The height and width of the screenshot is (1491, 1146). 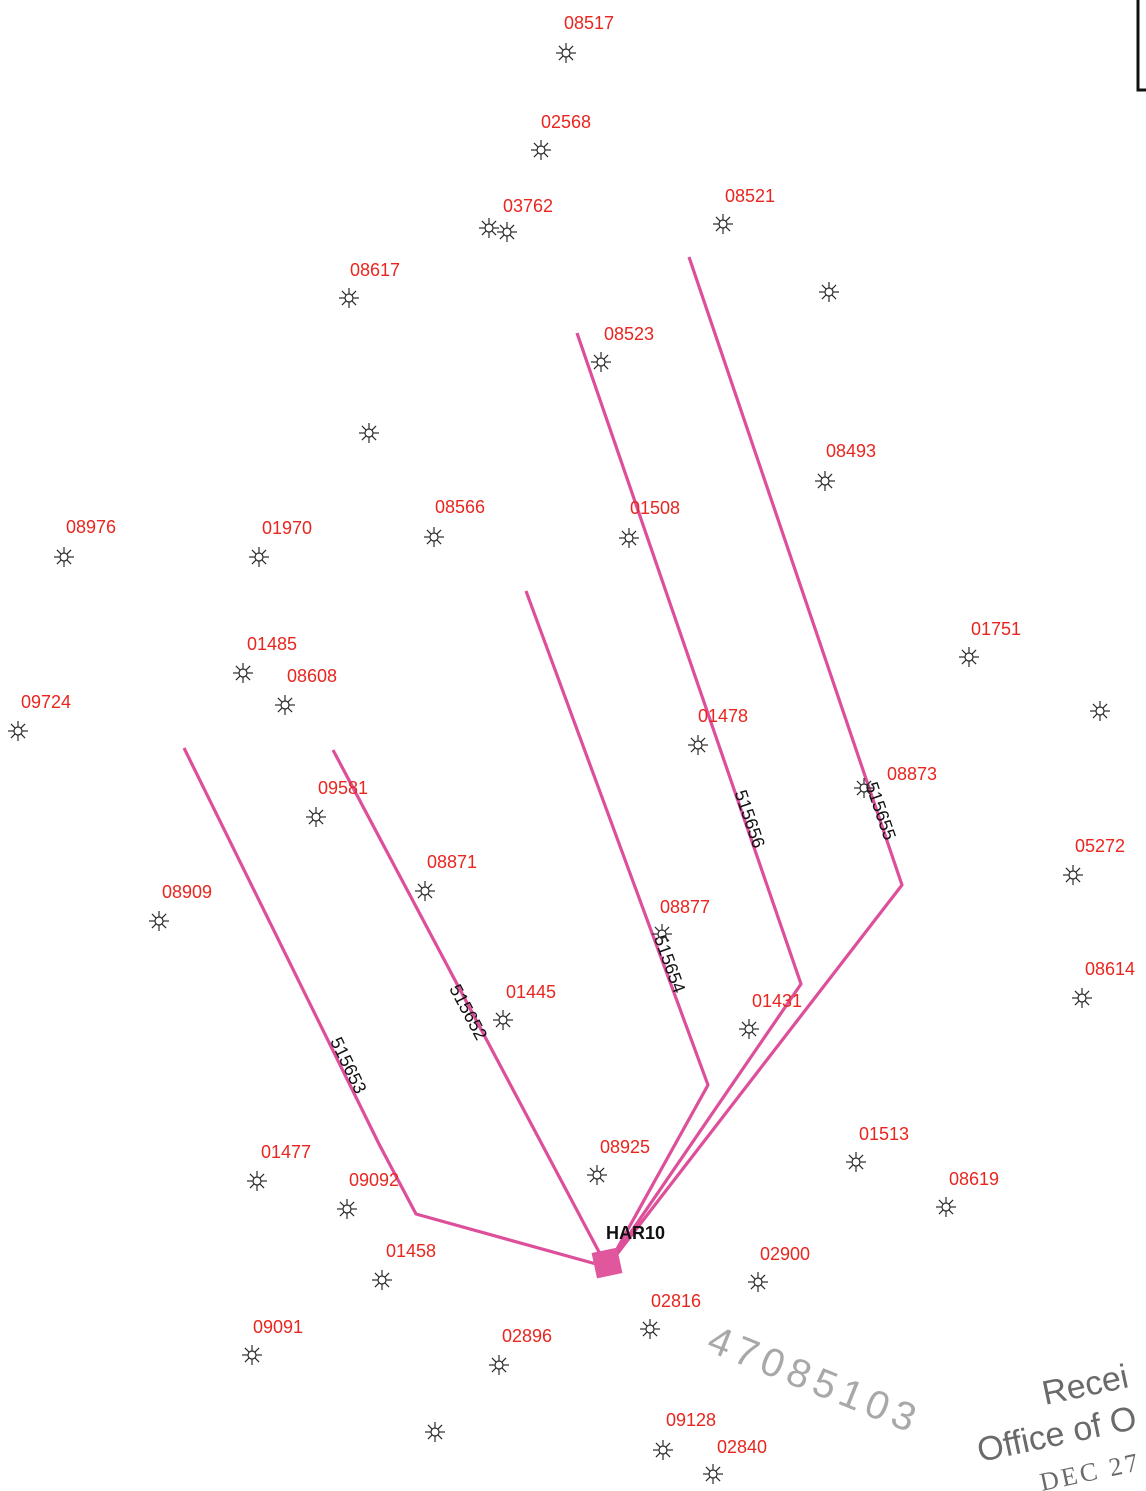 What do you see at coordinates (585, 38) in the screenshot?
I see `well-marker: 08517` at bounding box center [585, 38].